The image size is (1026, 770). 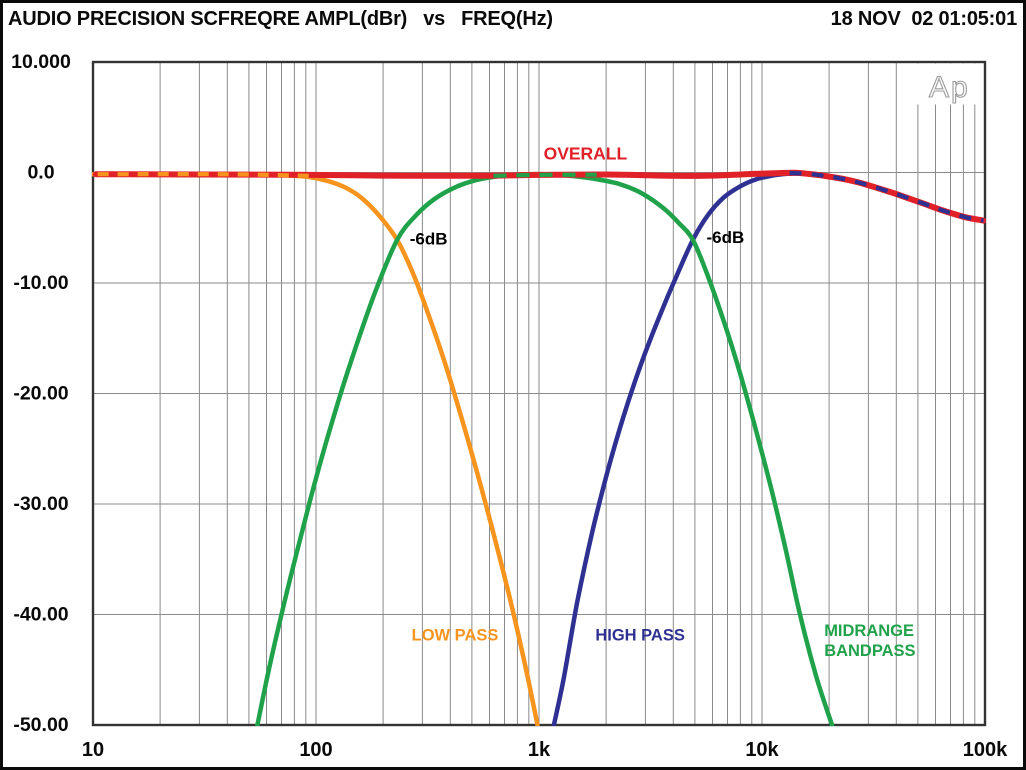 What do you see at coordinates (93, 750) in the screenshot?
I see `x-tick-label-0: 10` at bounding box center [93, 750].